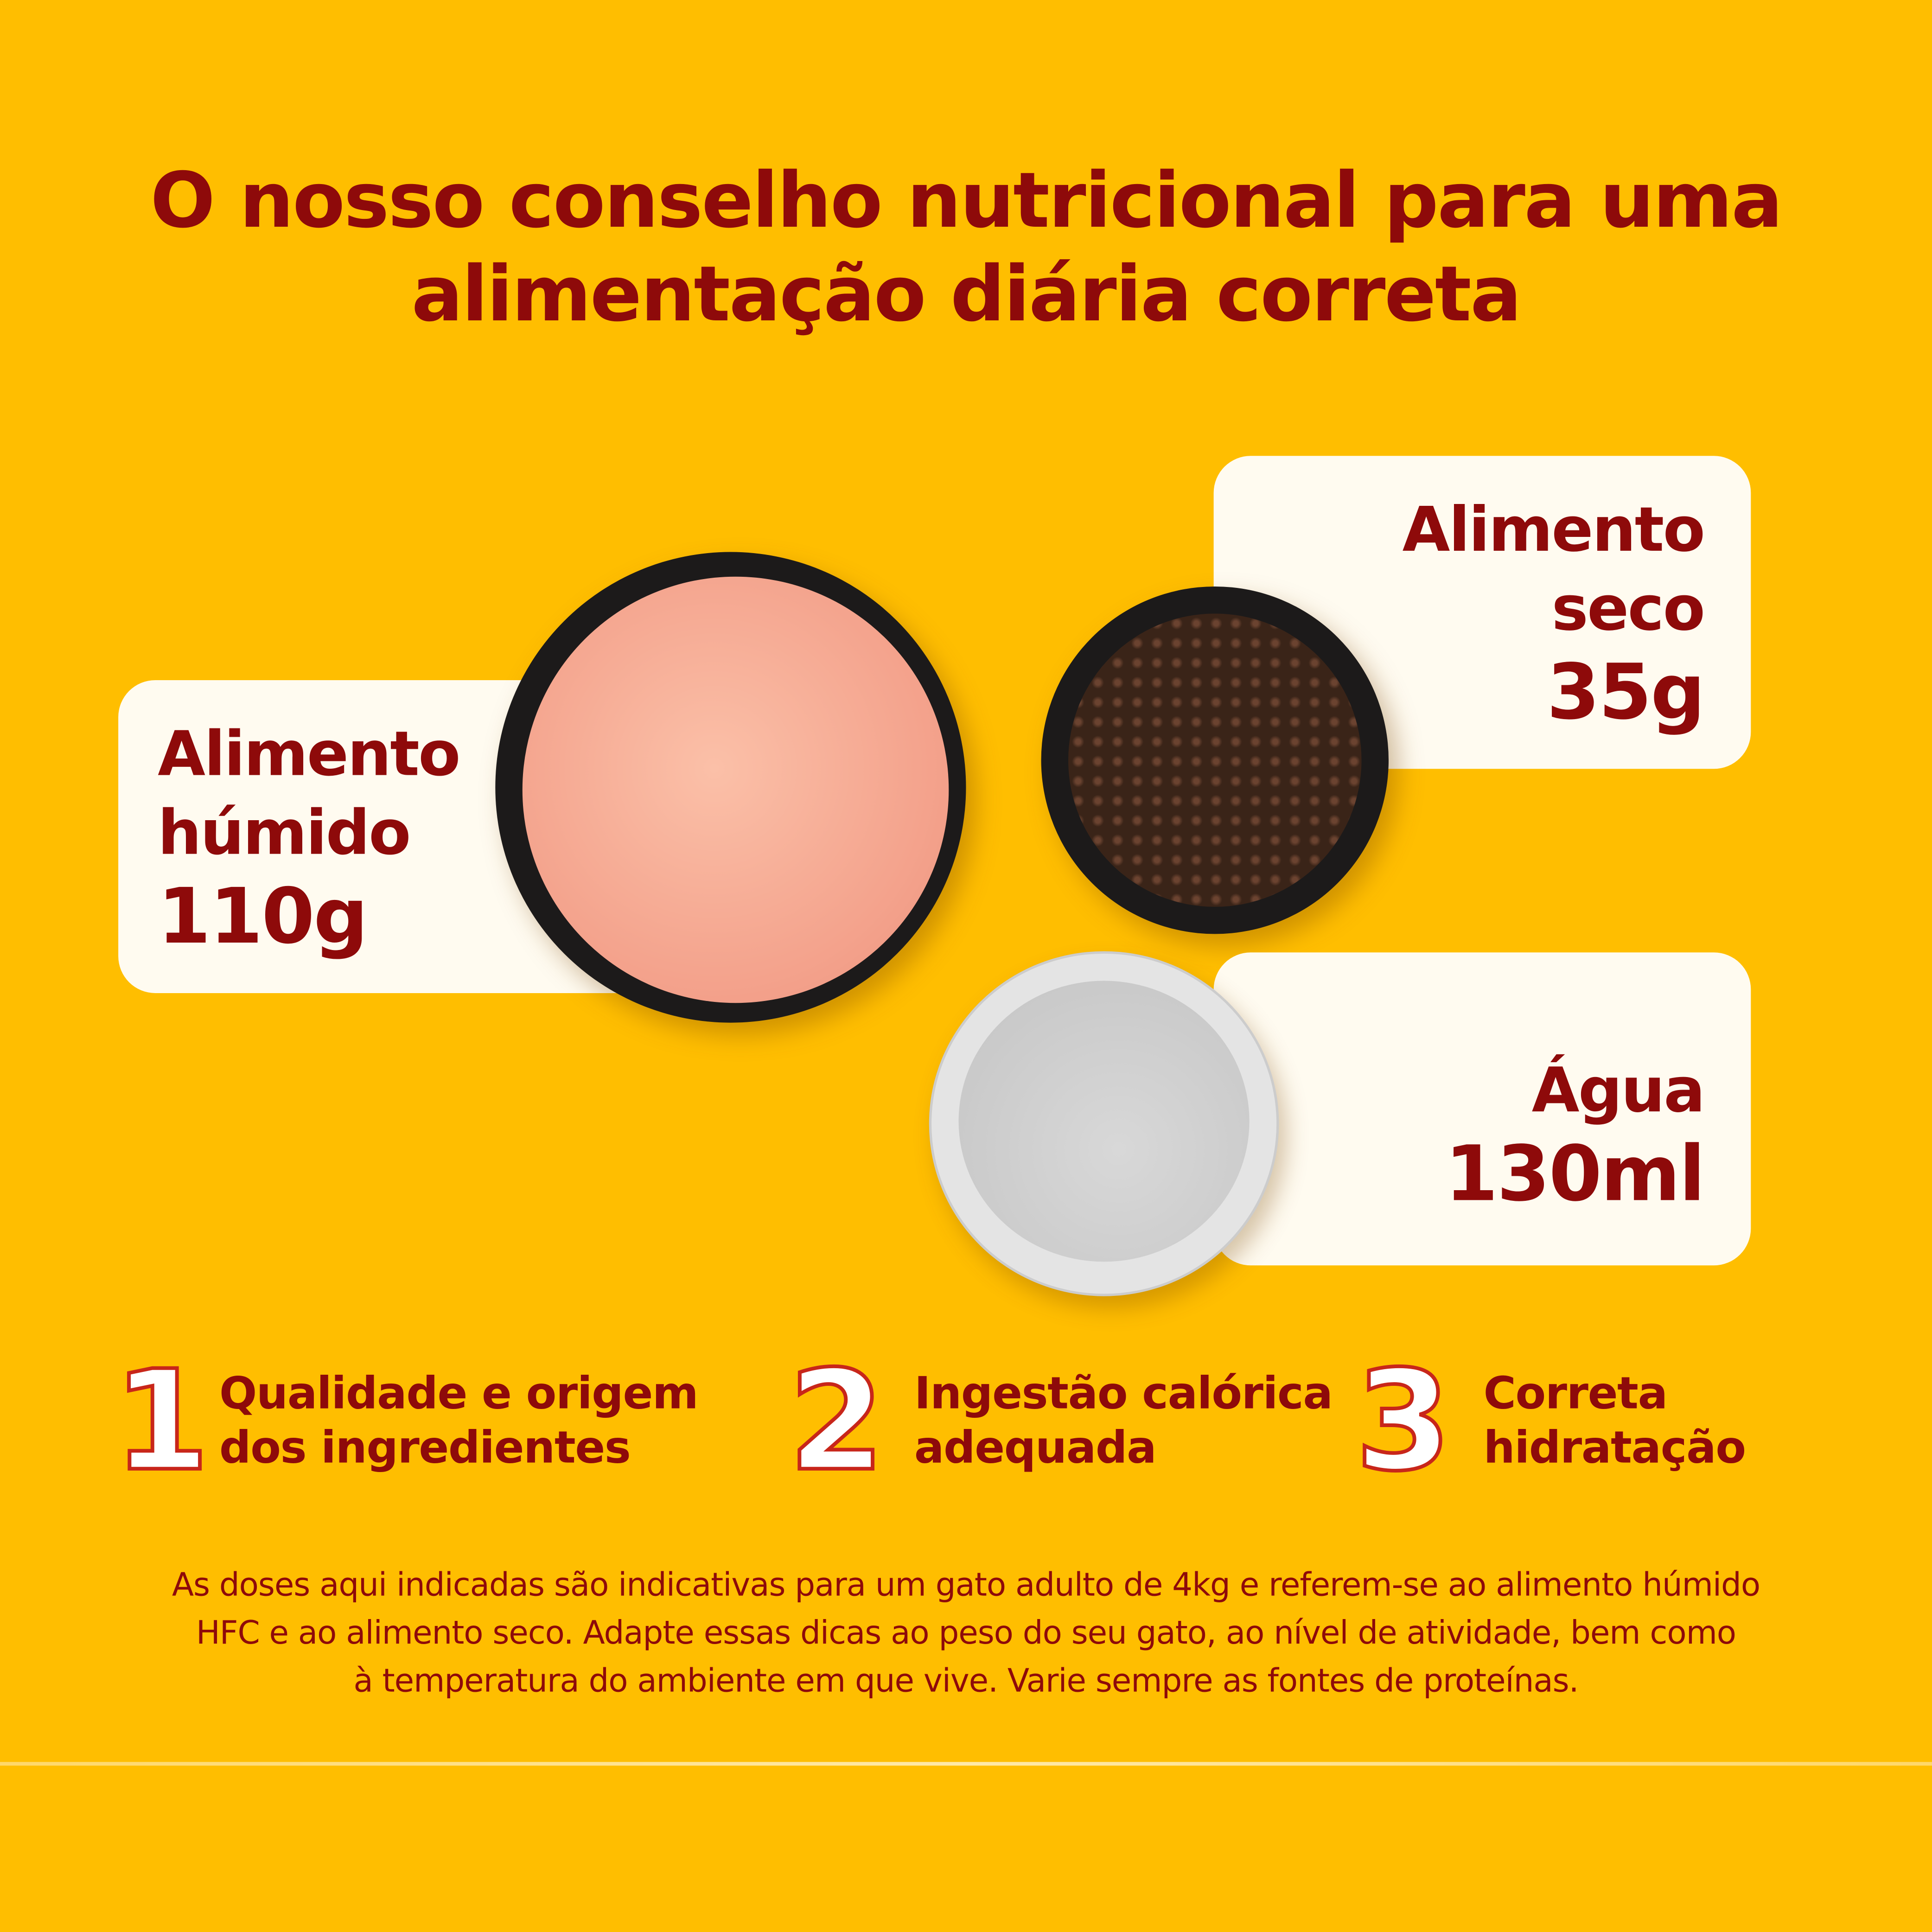 The width and height of the screenshot is (1932, 1932). What do you see at coordinates (1615, 1422) in the screenshot?
I see `point-3-text: Correta hidratação` at bounding box center [1615, 1422].